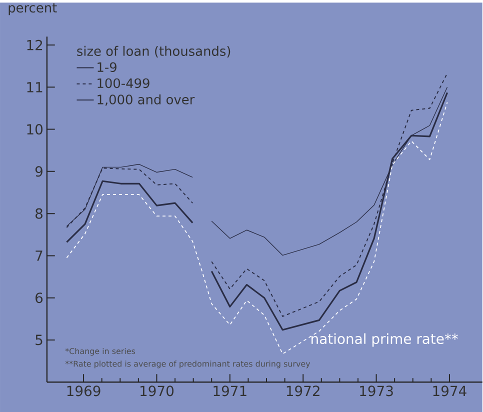 The image size is (483, 412). Describe the element at coordinates (39, 340) in the screenshot. I see `y-tick-label: 5` at that location.